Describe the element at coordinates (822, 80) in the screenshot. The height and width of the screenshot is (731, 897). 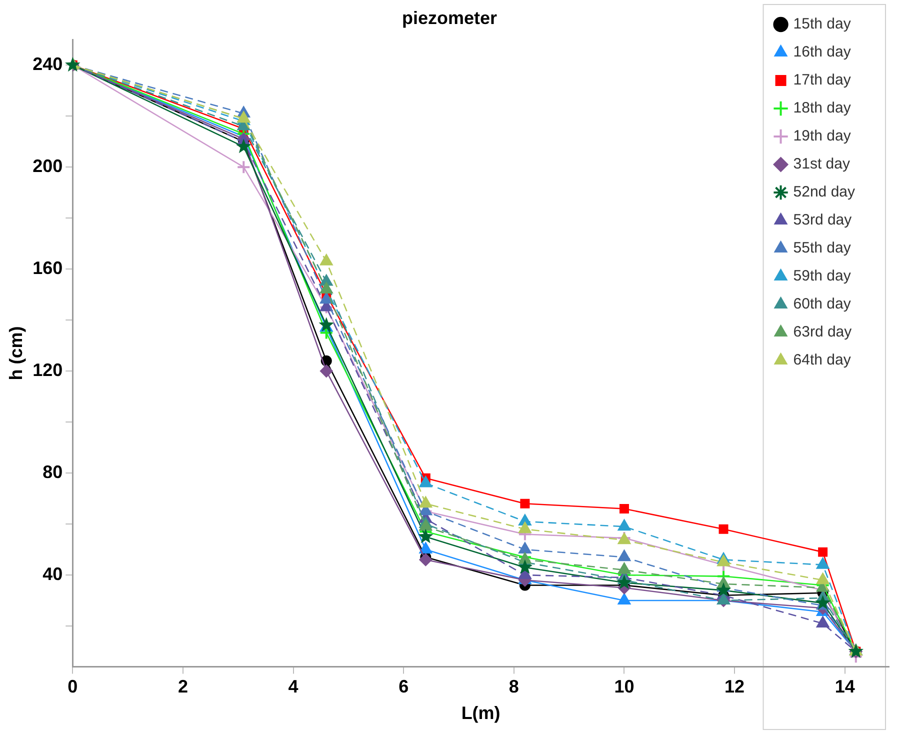
I see `legend-label: 17th day` at that location.